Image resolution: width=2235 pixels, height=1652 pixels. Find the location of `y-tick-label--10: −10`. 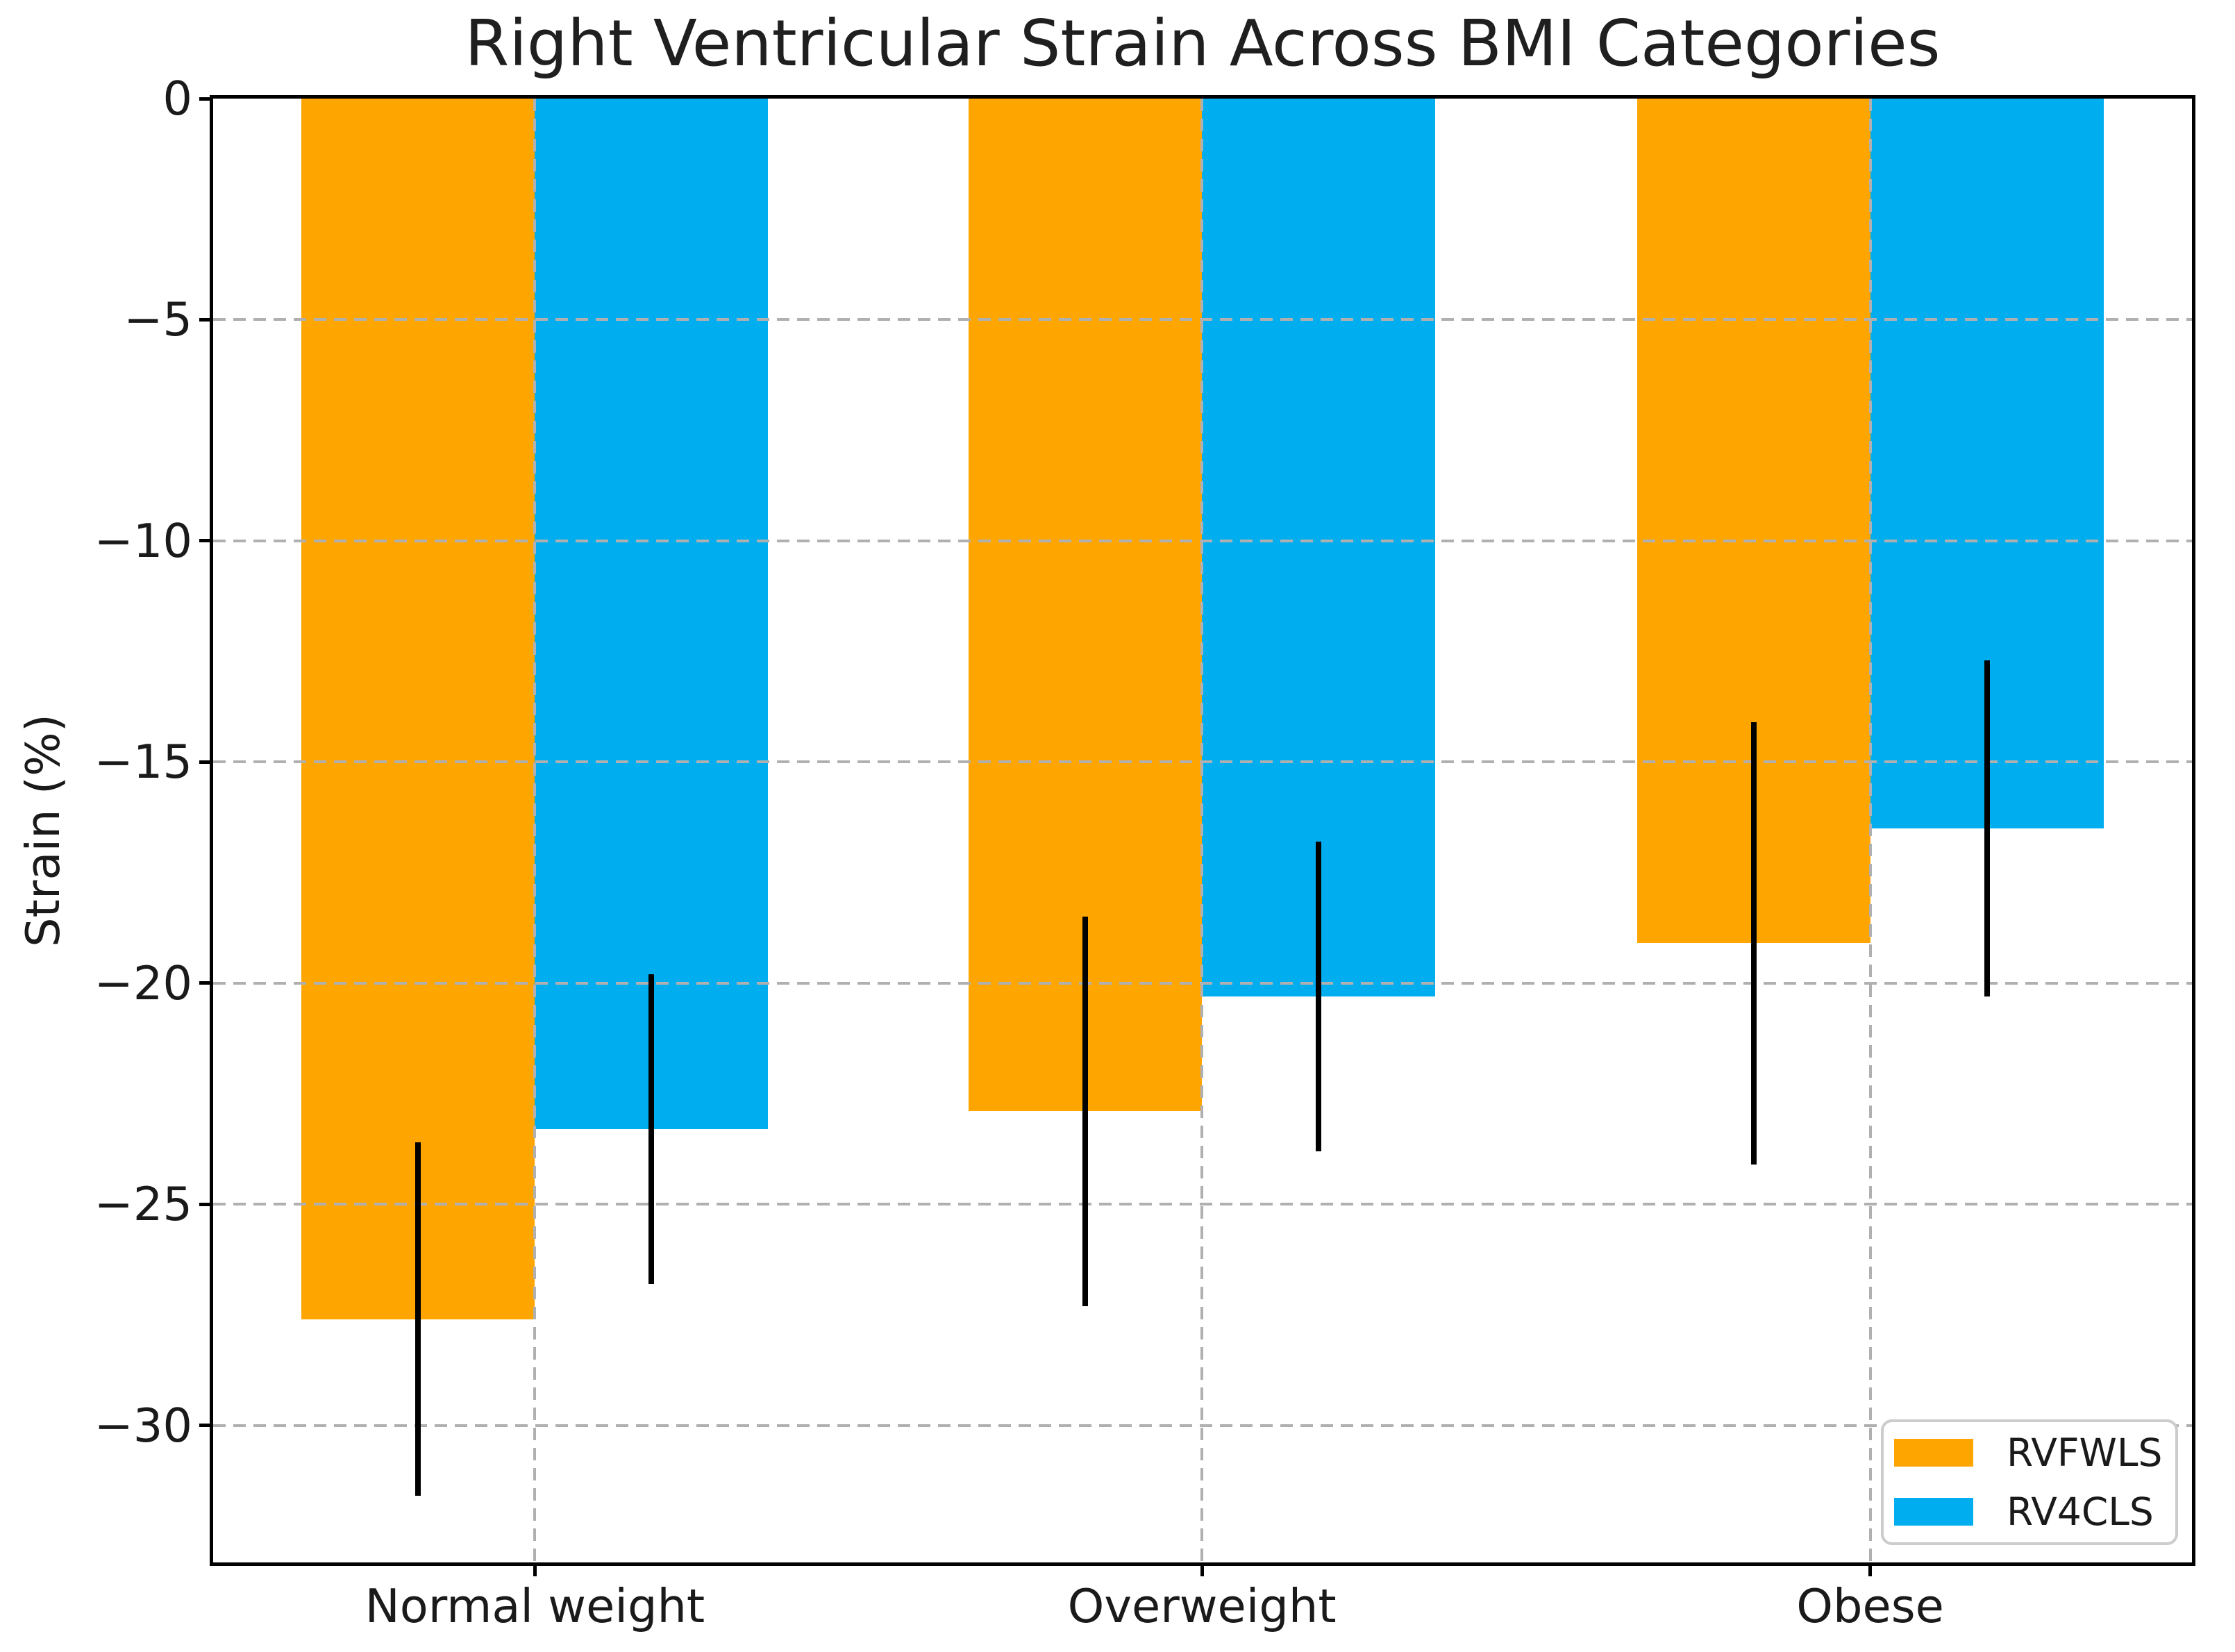

y-tick-label--10: −10 is located at coordinates (143, 540).